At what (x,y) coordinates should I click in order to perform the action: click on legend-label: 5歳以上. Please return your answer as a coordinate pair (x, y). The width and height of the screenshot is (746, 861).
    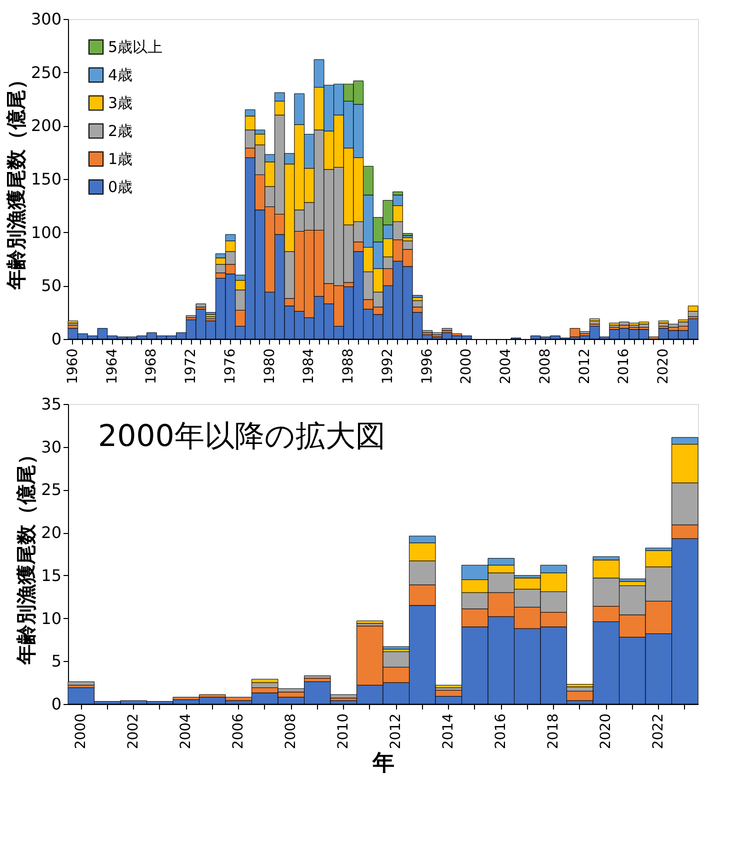
    Looking at the image, I should click on (135, 47).